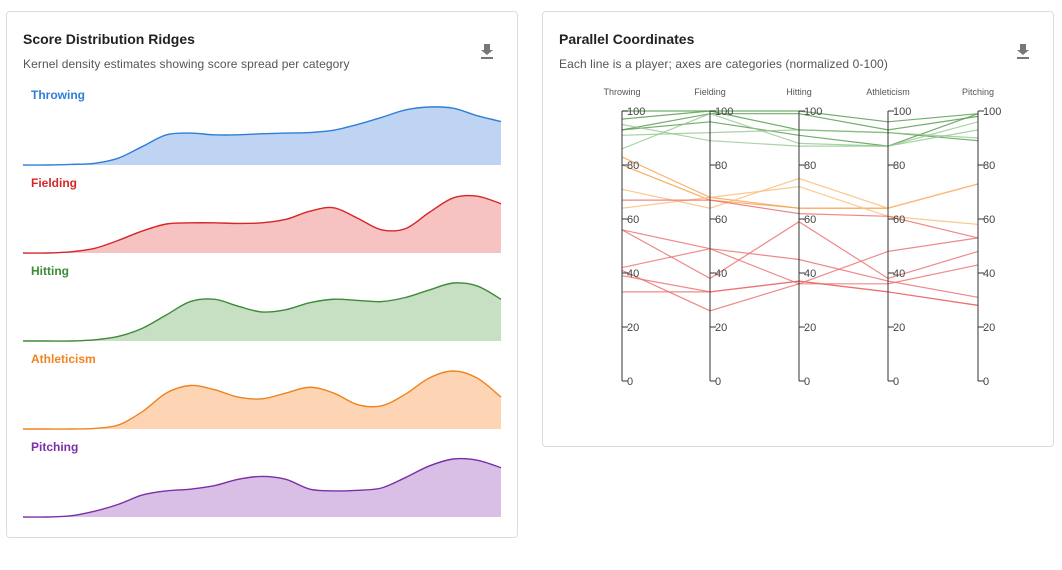  I want to click on ridge-hitting: Hitting, so click(262, 303).